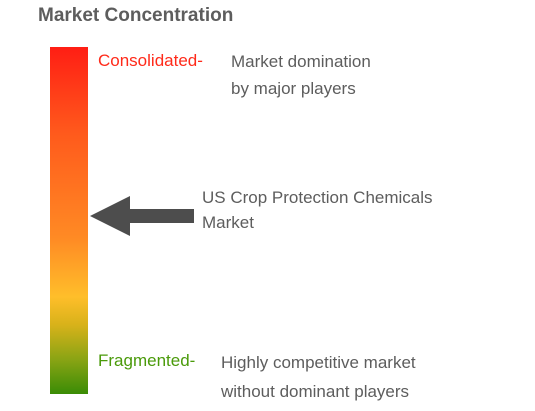 Image resolution: width=535 pixels, height=411 pixels. What do you see at coordinates (142, 216) in the screenshot?
I see `left-arrow-icon` at bounding box center [142, 216].